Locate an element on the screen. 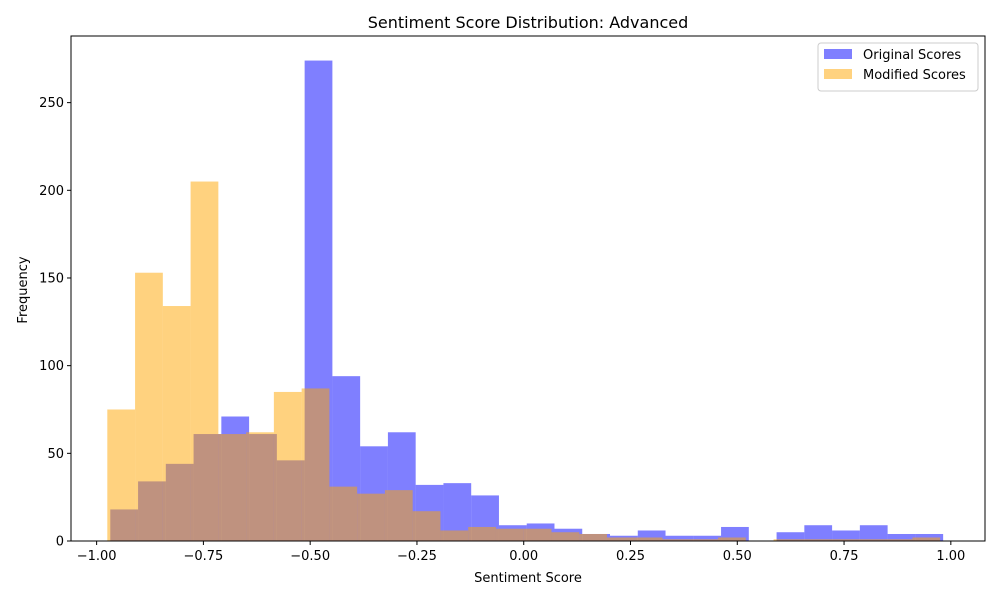  x-tick-label: −0.25 is located at coordinates (417, 556).